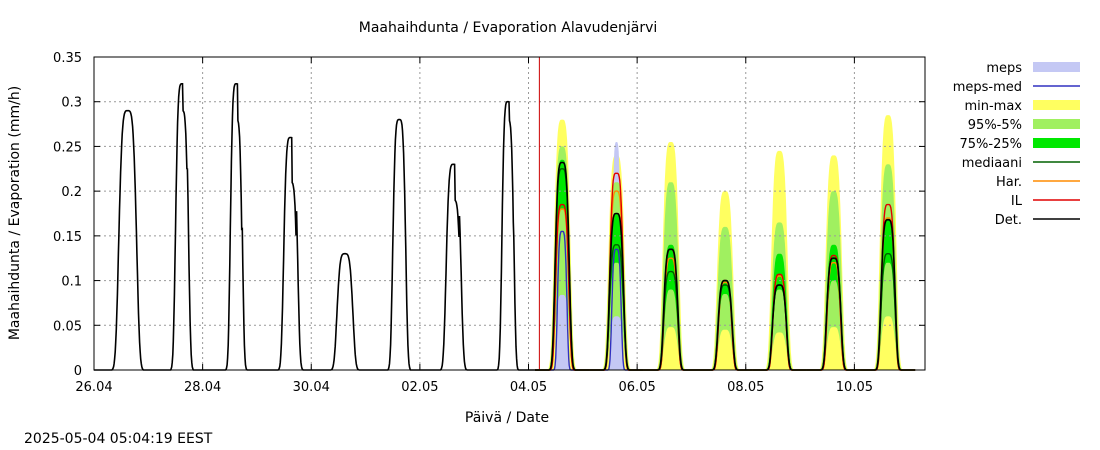 This screenshot has width=1100, height=450. I want to click on legend-label: IL, so click(1017, 201).